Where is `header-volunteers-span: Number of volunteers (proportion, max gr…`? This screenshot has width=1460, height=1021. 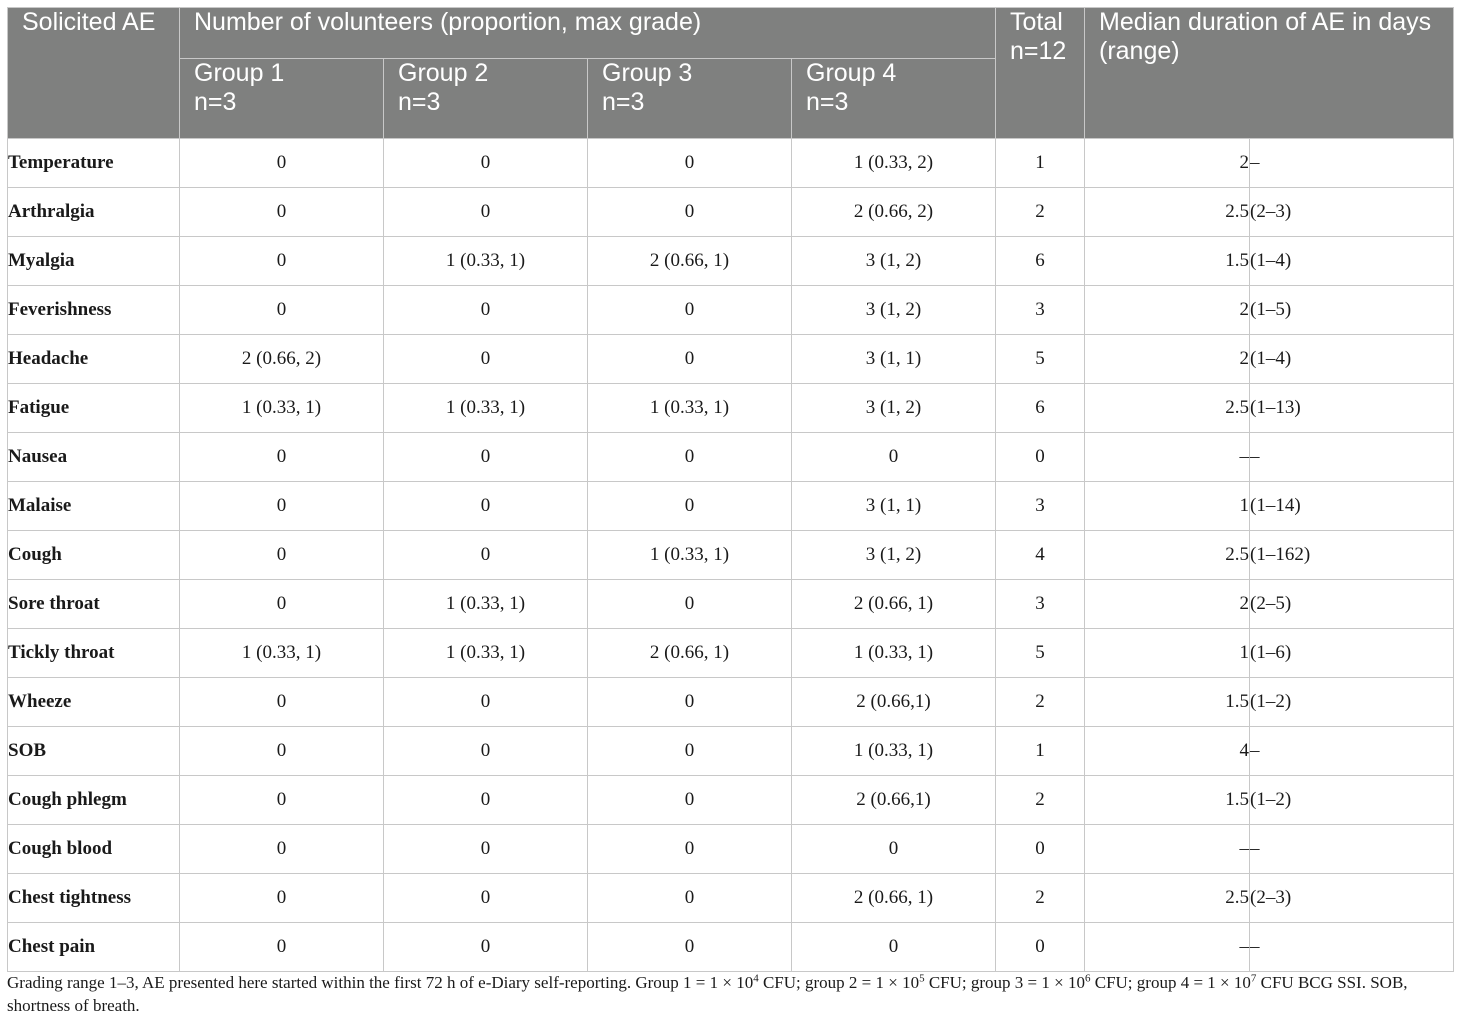 header-volunteers-span: Number of volunteers (proportion, max gr… is located at coordinates (587, 33).